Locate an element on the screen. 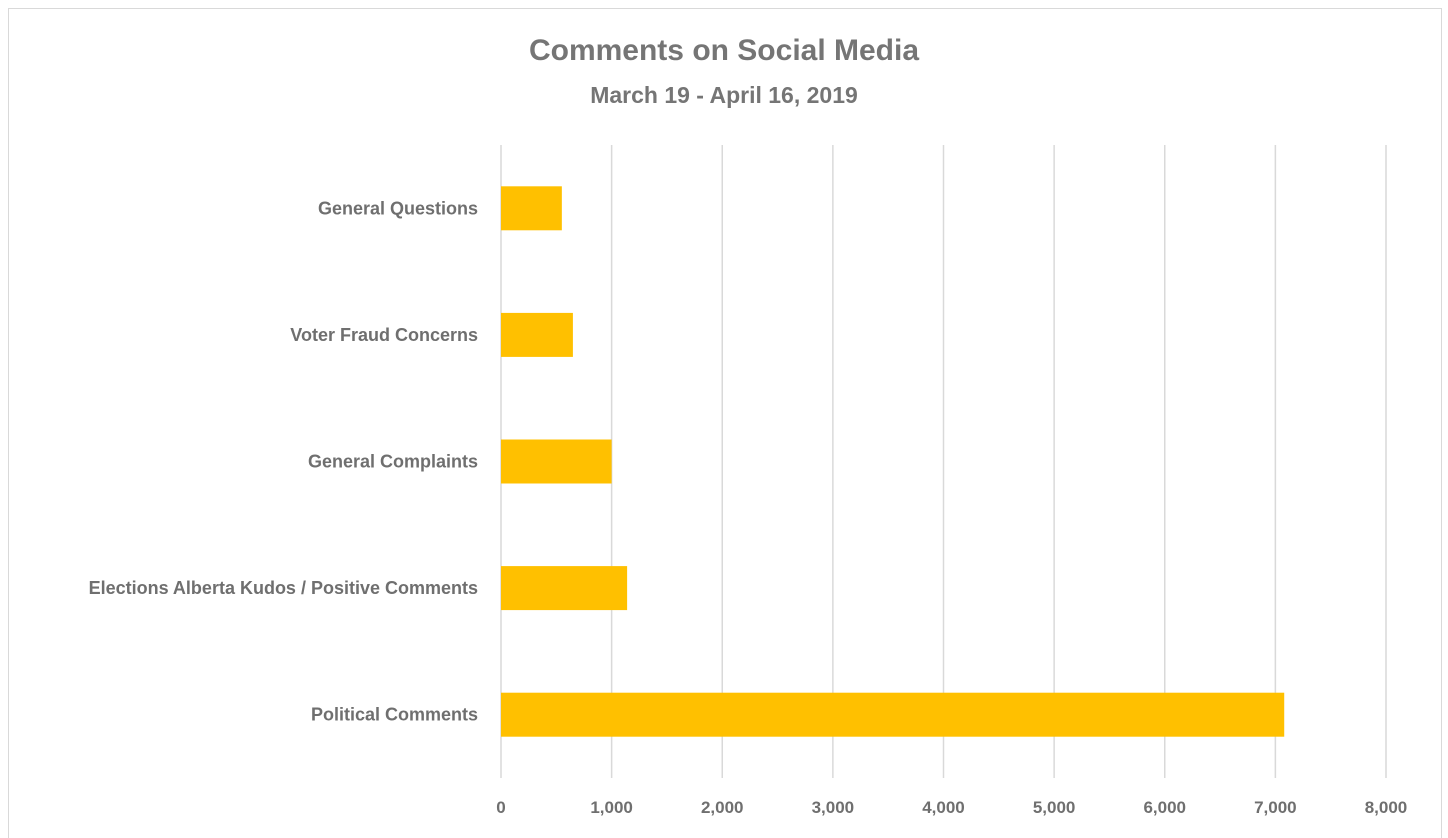  x-tick-label: 2,000 is located at coordinates (722, 807).